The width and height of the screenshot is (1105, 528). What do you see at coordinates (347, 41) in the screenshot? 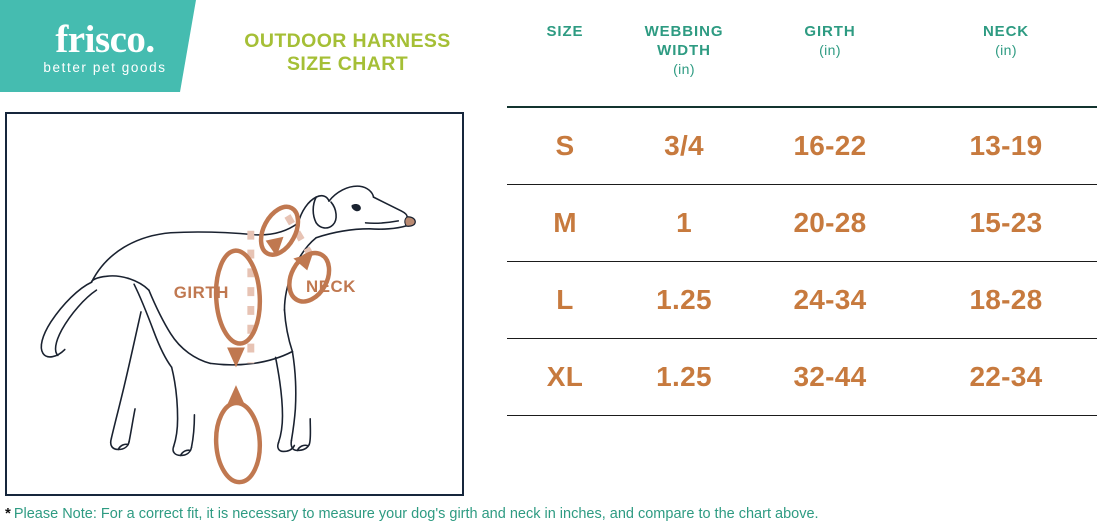
I see `page-title-line-1: OUTDOOR HARNESS` at bounding box center [347, 41].